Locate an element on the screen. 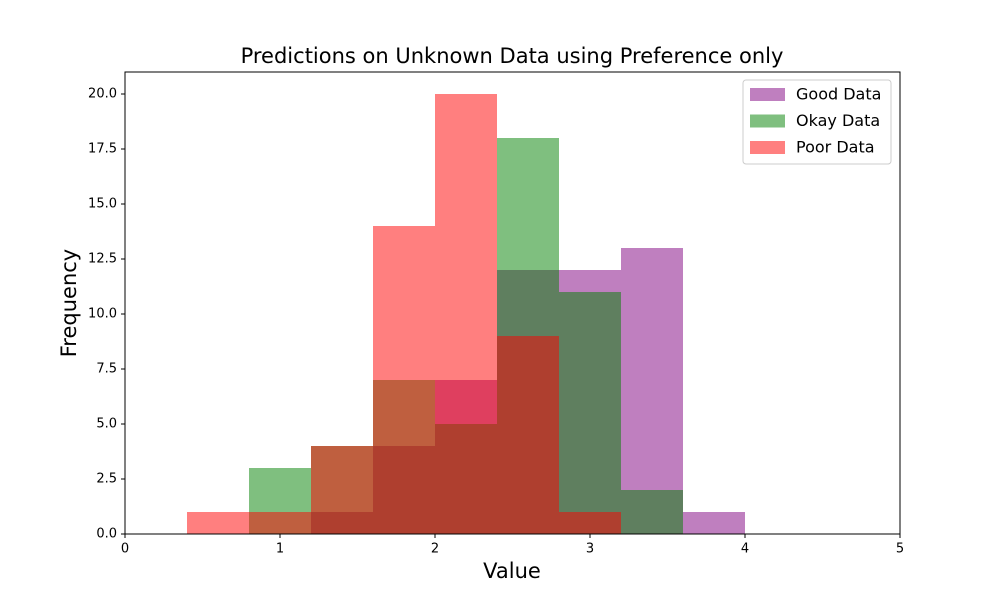 The width and height of the screenshot is (1000, 600). x-tick-label: 0 is located at coordinates (125, 549).